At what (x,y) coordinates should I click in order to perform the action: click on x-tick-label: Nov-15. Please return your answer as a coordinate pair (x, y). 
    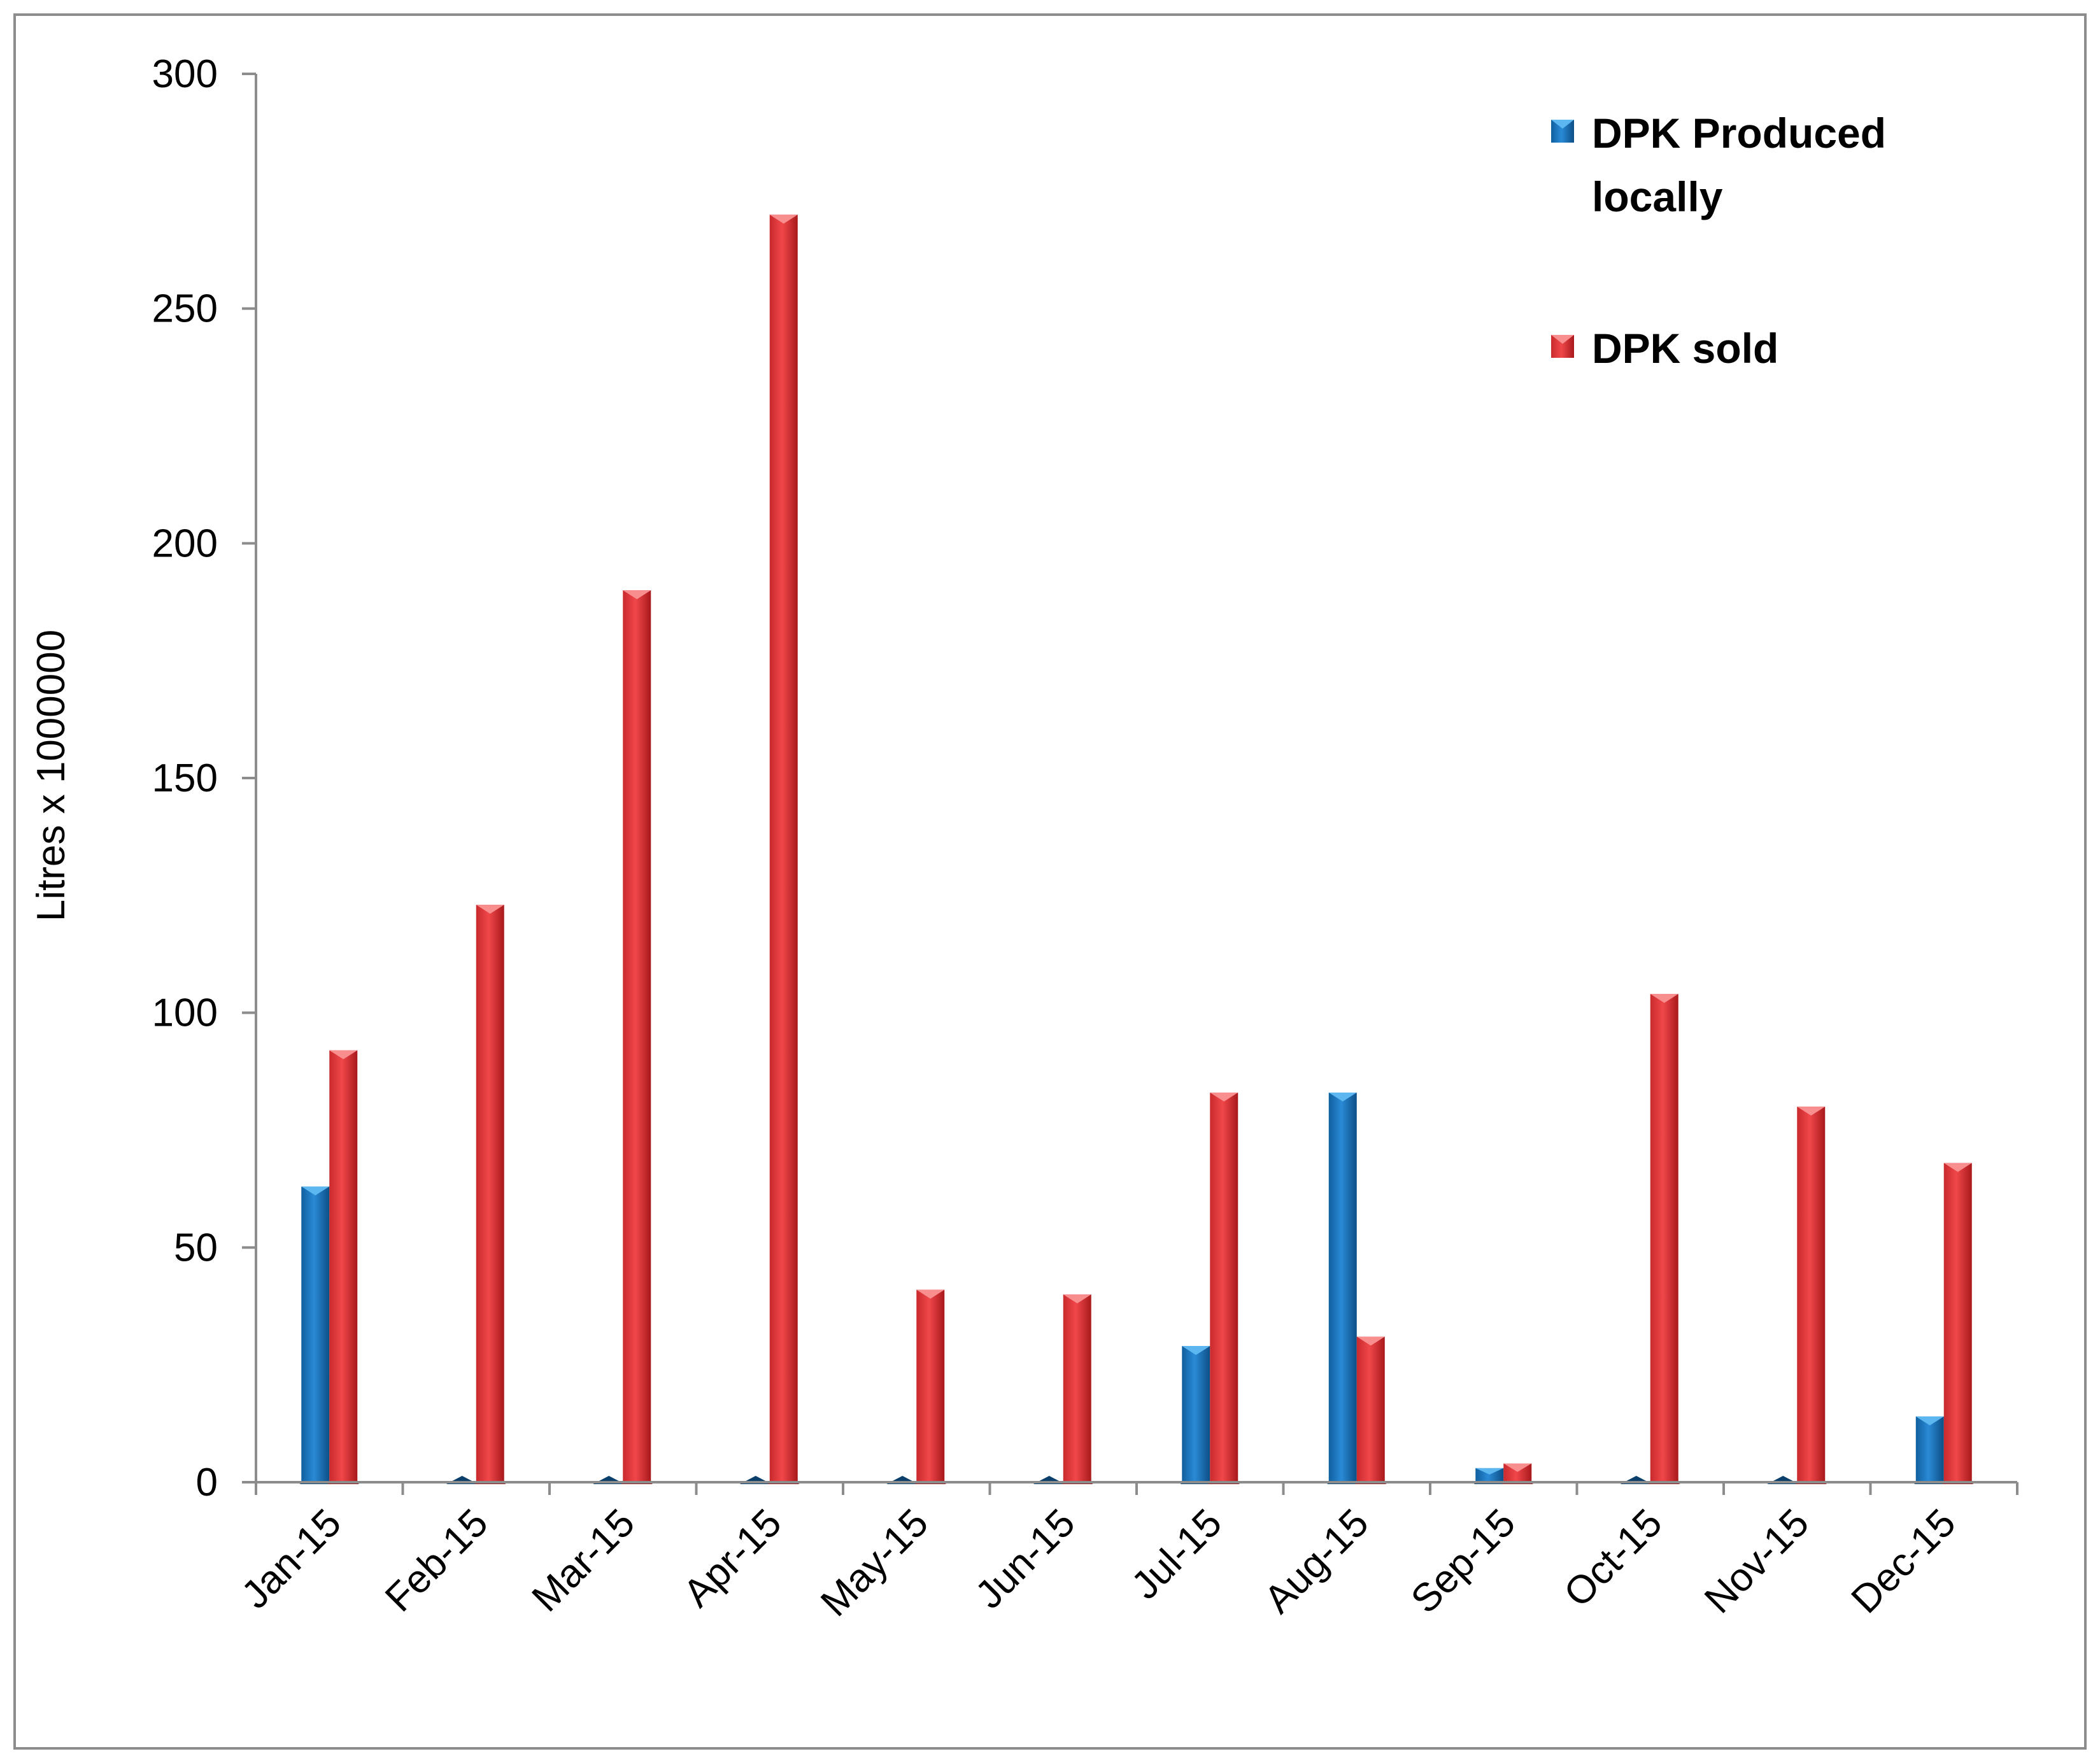
    Looking at the image, I should click on (1756, 1562).